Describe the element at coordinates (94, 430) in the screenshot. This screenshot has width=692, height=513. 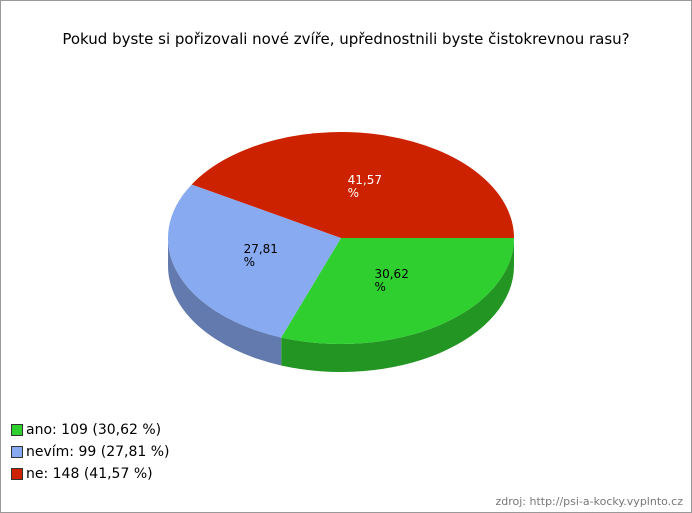
I see `legend-label: ano: 109 (30,62 %)` at that location.